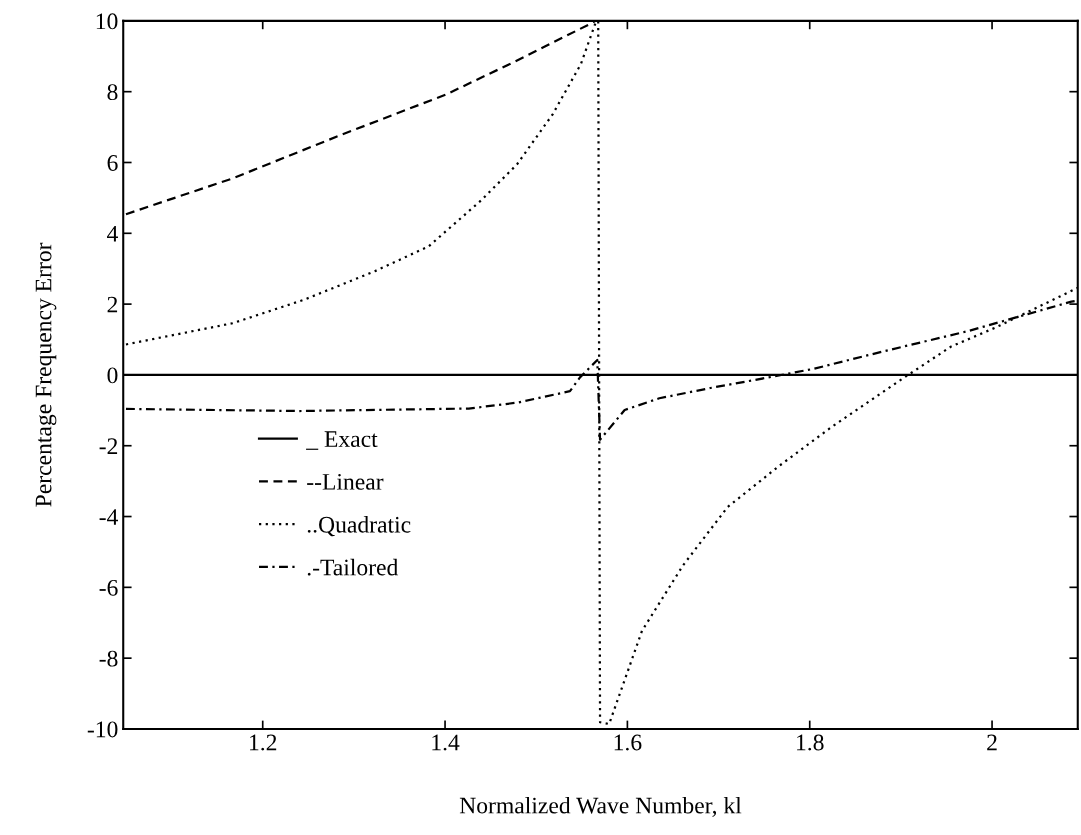 The height and width of the screenshot is (835, 1081). Describe the element at coordinates (600, 806) in the screenshot. I see `x-axis-title: Normalized Wave Number, kl` at that location.